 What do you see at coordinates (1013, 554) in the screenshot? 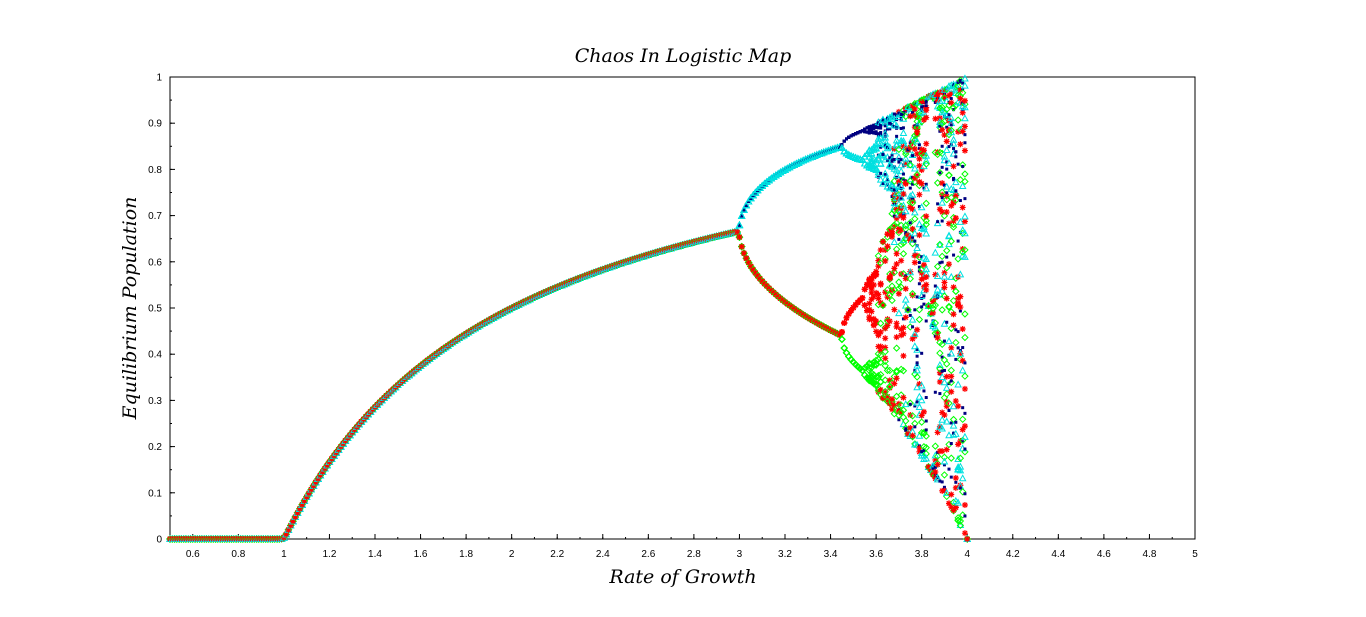
I see `x-tick-label: 4.2` at bounding box center [1013, 554].